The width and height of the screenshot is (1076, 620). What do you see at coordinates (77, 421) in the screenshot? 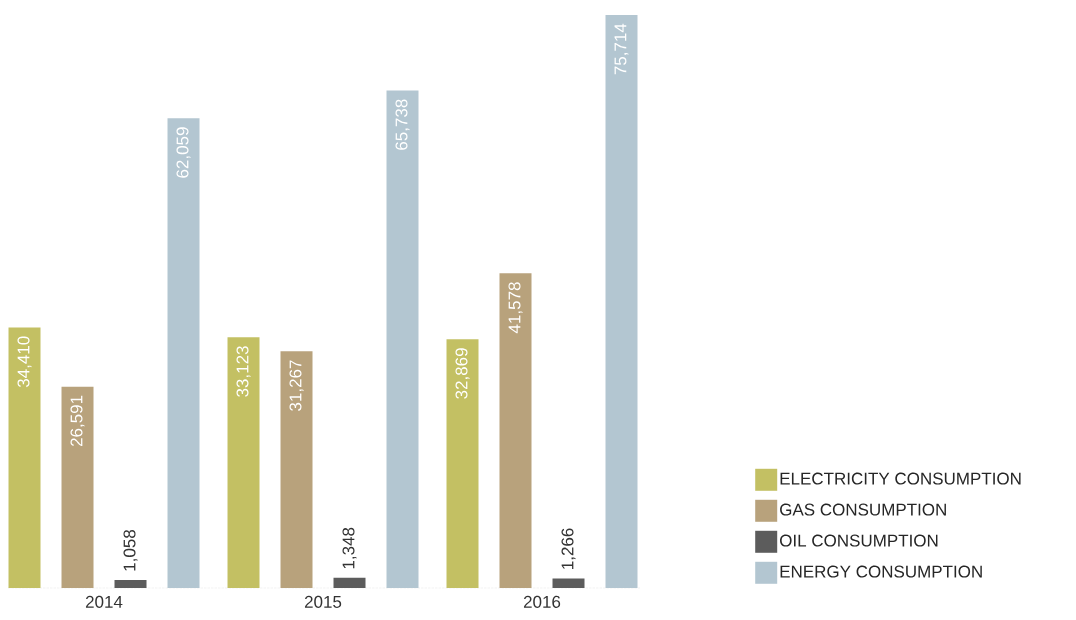
I see `data-label: 26,591` at bounding box center [77, 421].